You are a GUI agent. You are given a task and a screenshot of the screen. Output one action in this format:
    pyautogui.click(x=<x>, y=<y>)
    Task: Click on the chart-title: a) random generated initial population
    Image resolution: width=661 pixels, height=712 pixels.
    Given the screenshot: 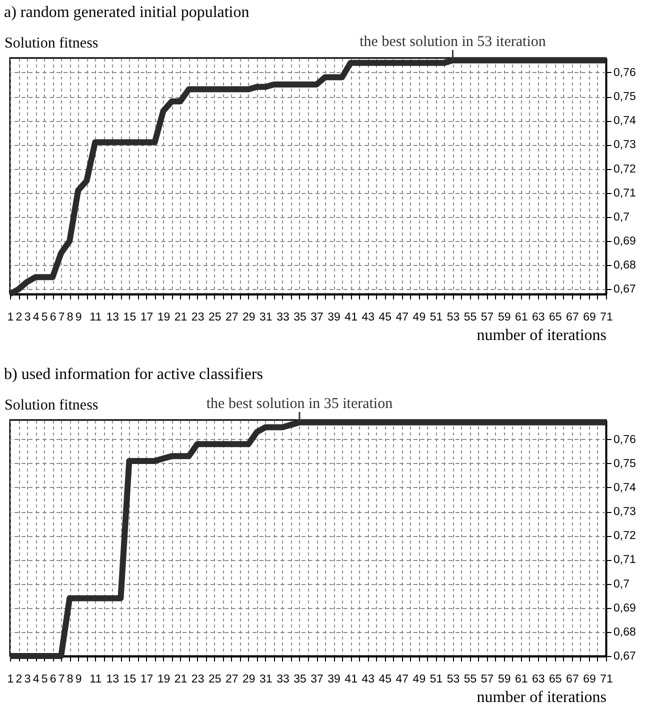 What is the action you would take?
    pyautogui.click(x=127, y=12)
    